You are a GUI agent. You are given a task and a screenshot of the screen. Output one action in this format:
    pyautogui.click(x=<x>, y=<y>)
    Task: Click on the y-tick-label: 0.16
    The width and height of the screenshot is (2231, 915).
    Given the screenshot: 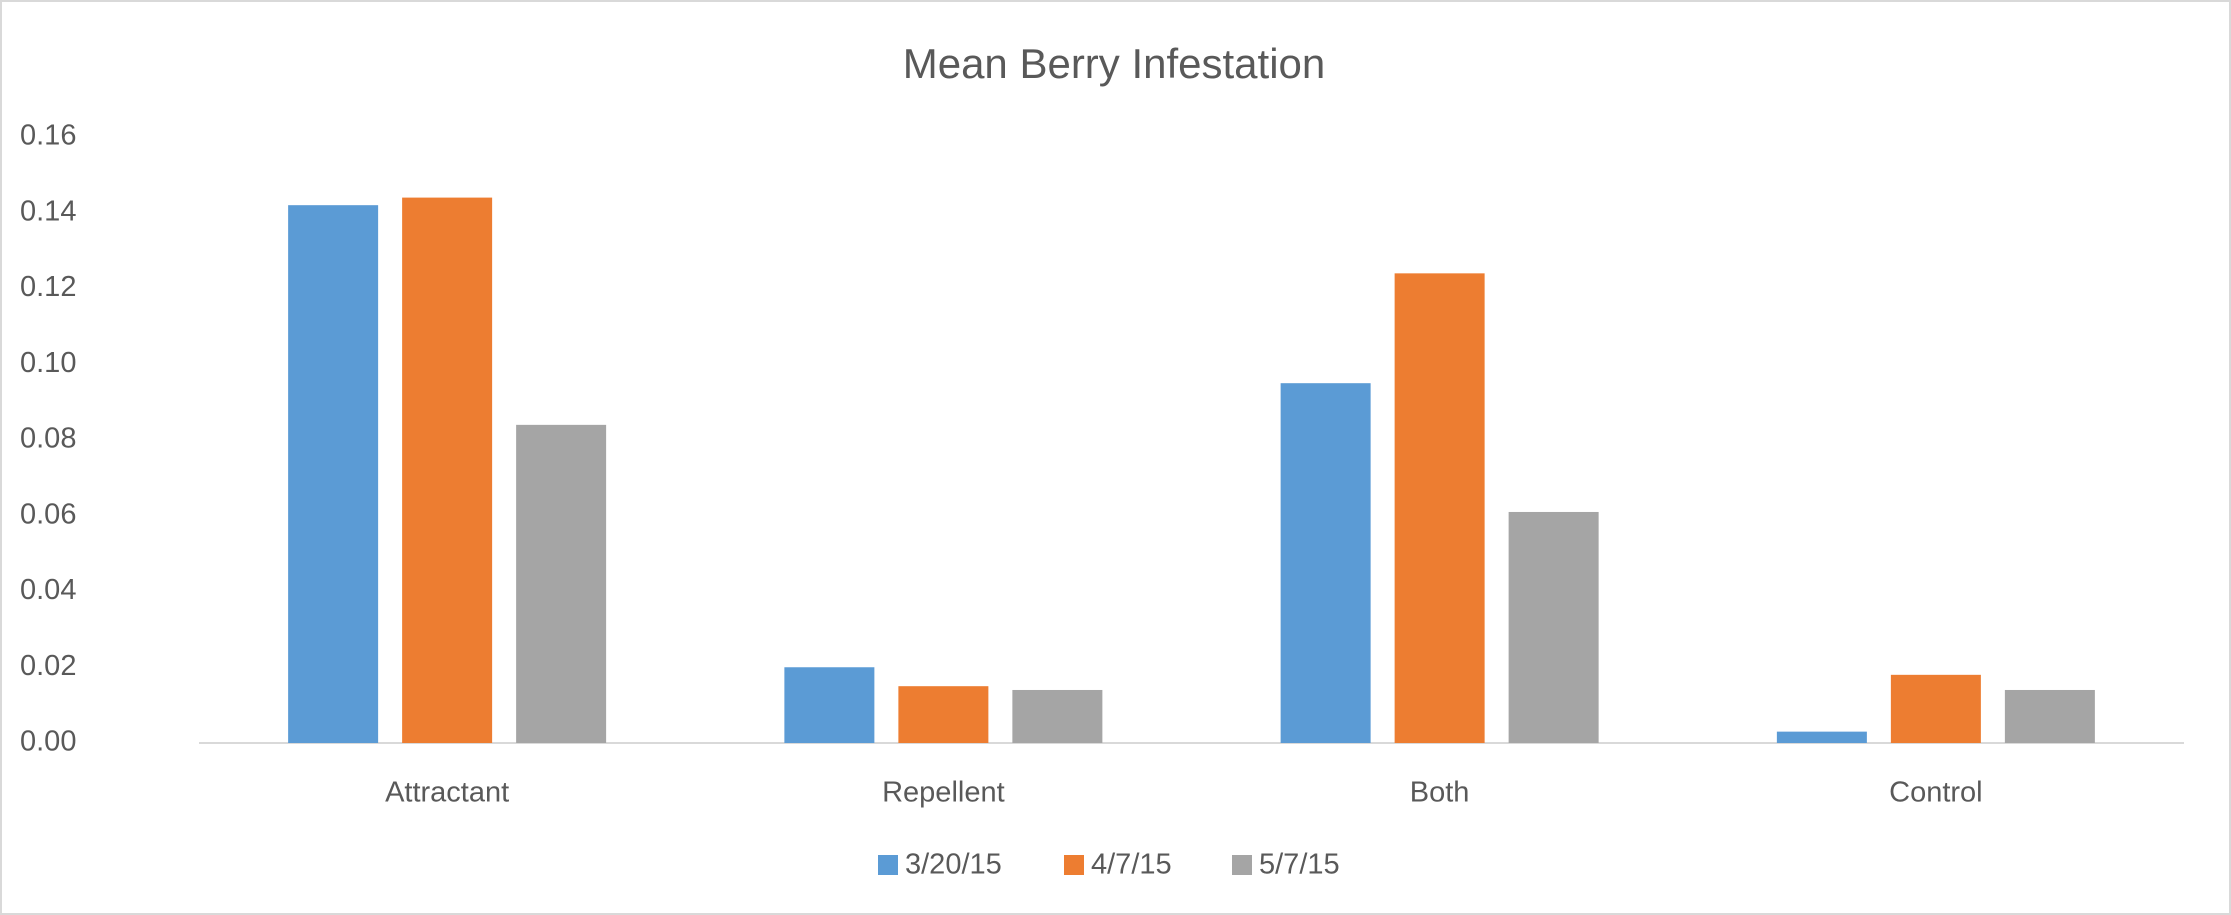 What is the action you would take?
    pyautogui.click(x=48, y=136)
    